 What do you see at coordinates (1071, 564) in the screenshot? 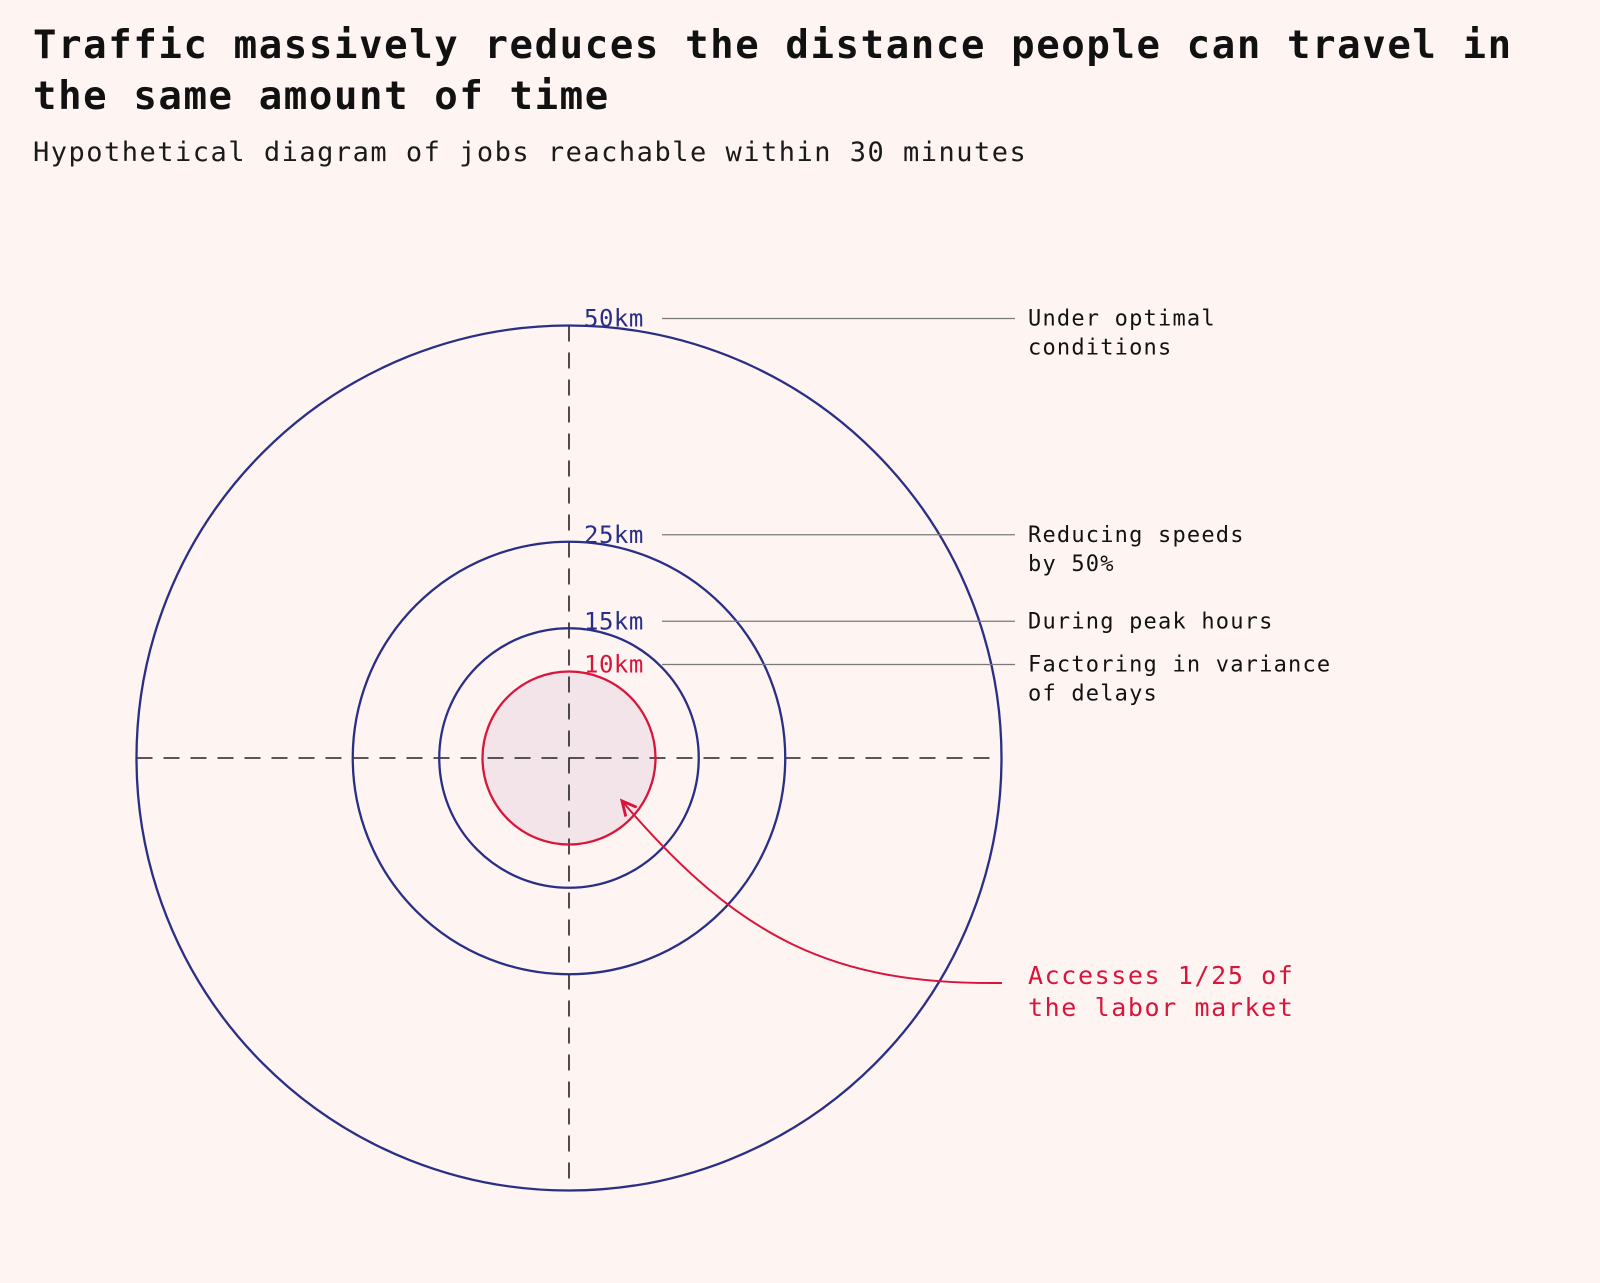
I see `annotation-25km-line-2: by 50%` at bounding box center [1071, 564].